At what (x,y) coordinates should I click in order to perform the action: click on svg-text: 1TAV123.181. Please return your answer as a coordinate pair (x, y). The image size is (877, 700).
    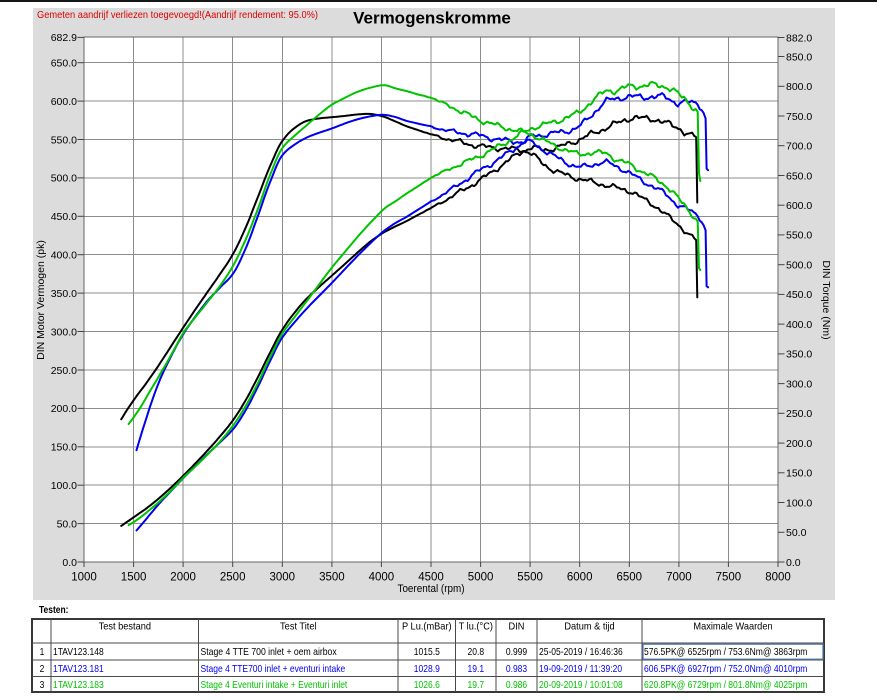
    Looking at the image, I should click on (78, 669).